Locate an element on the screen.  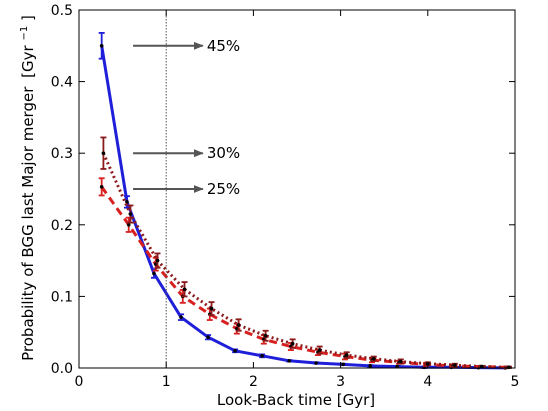
annotation-label: 45% is located at coordinates (223, 46).